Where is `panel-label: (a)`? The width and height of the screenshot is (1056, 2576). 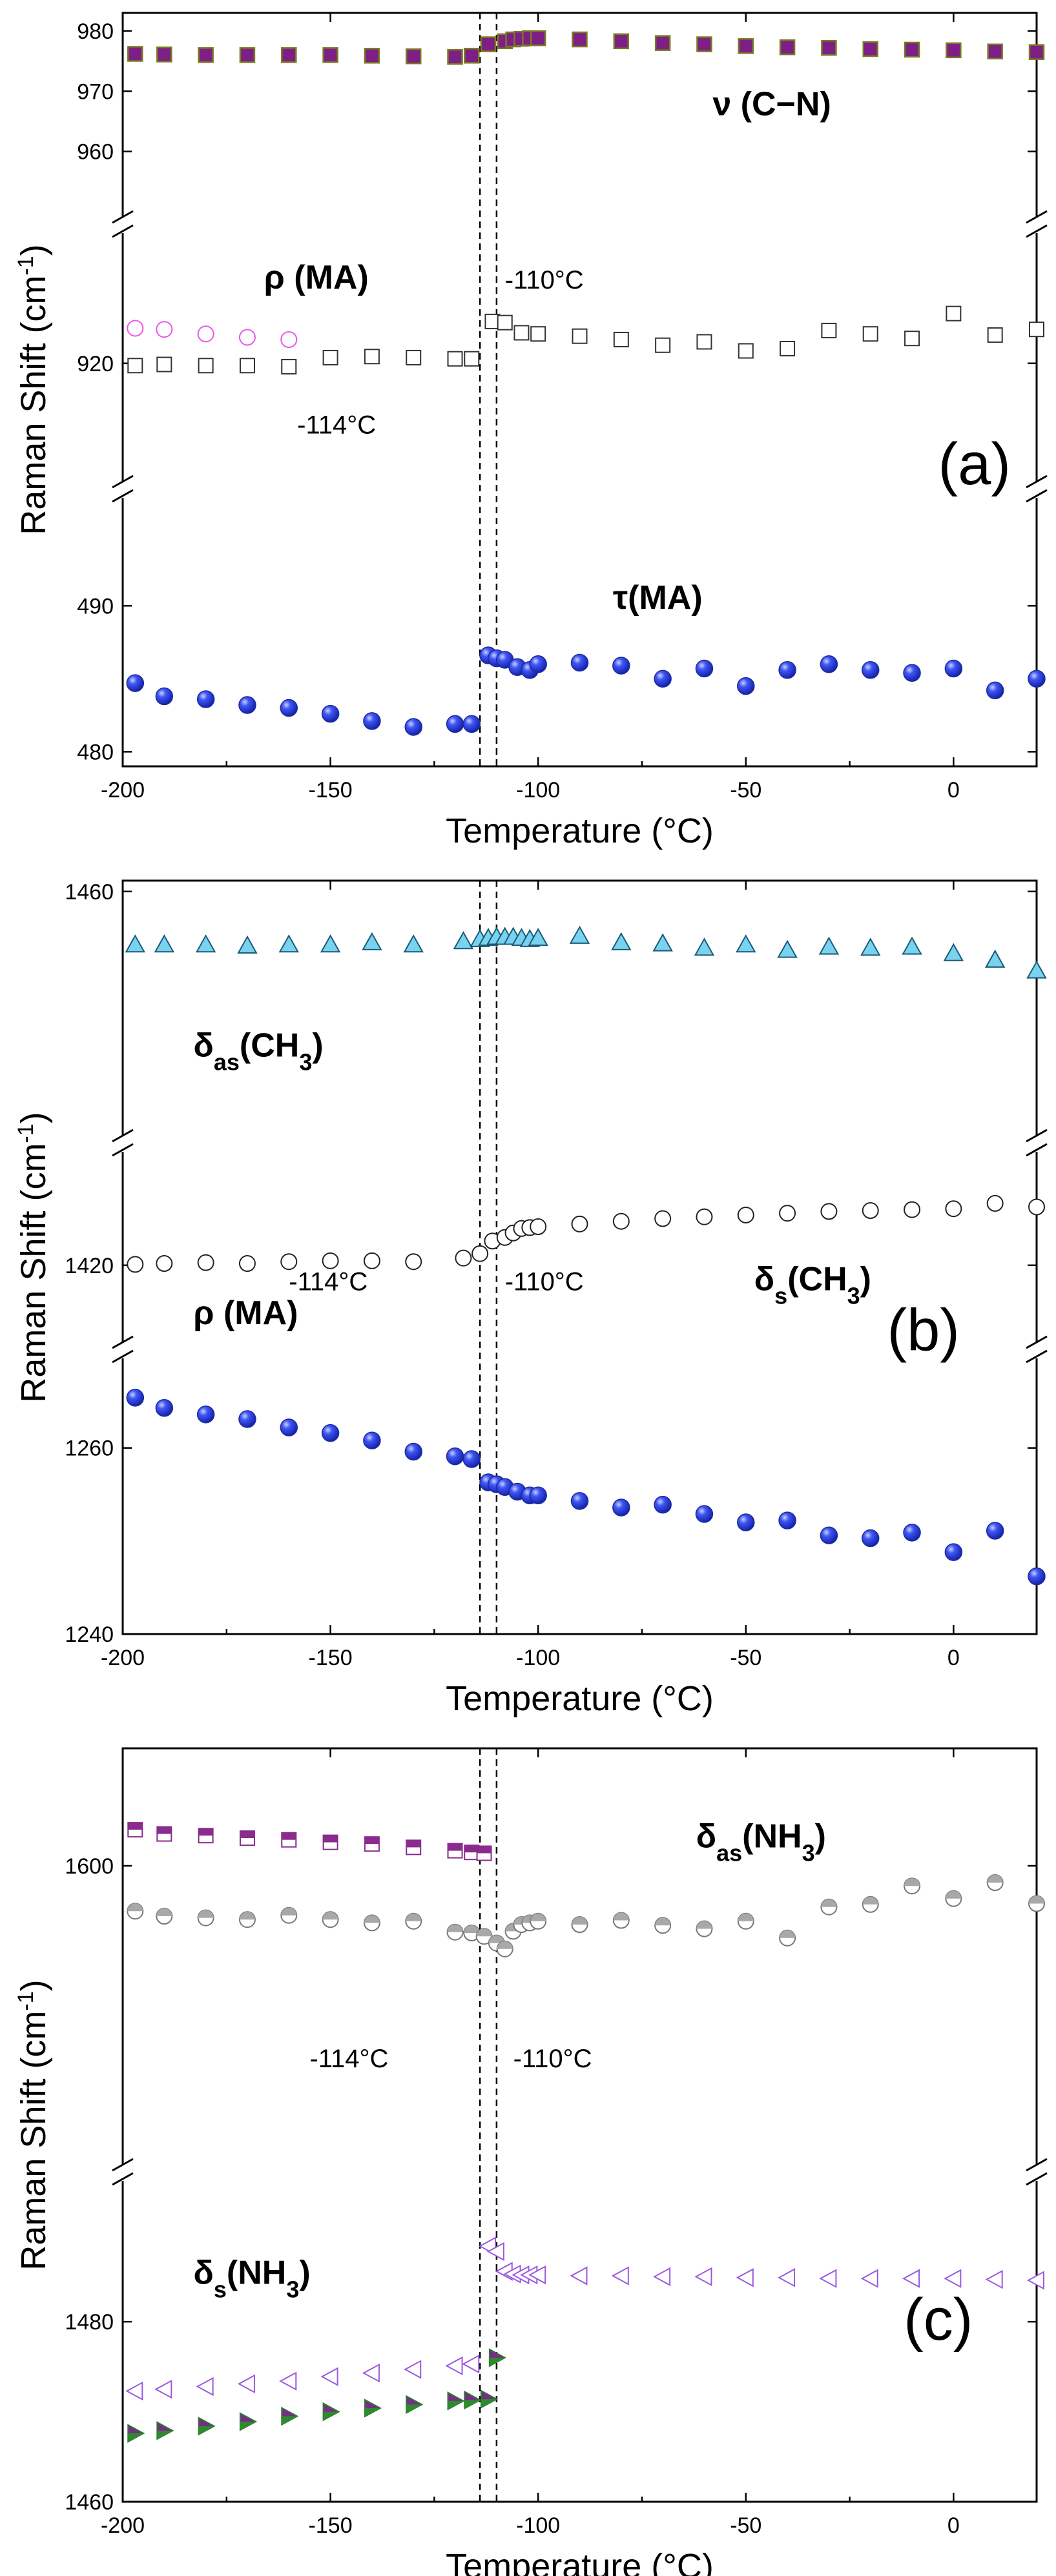
panel-label: (a) is located at coordinates (975, 464).